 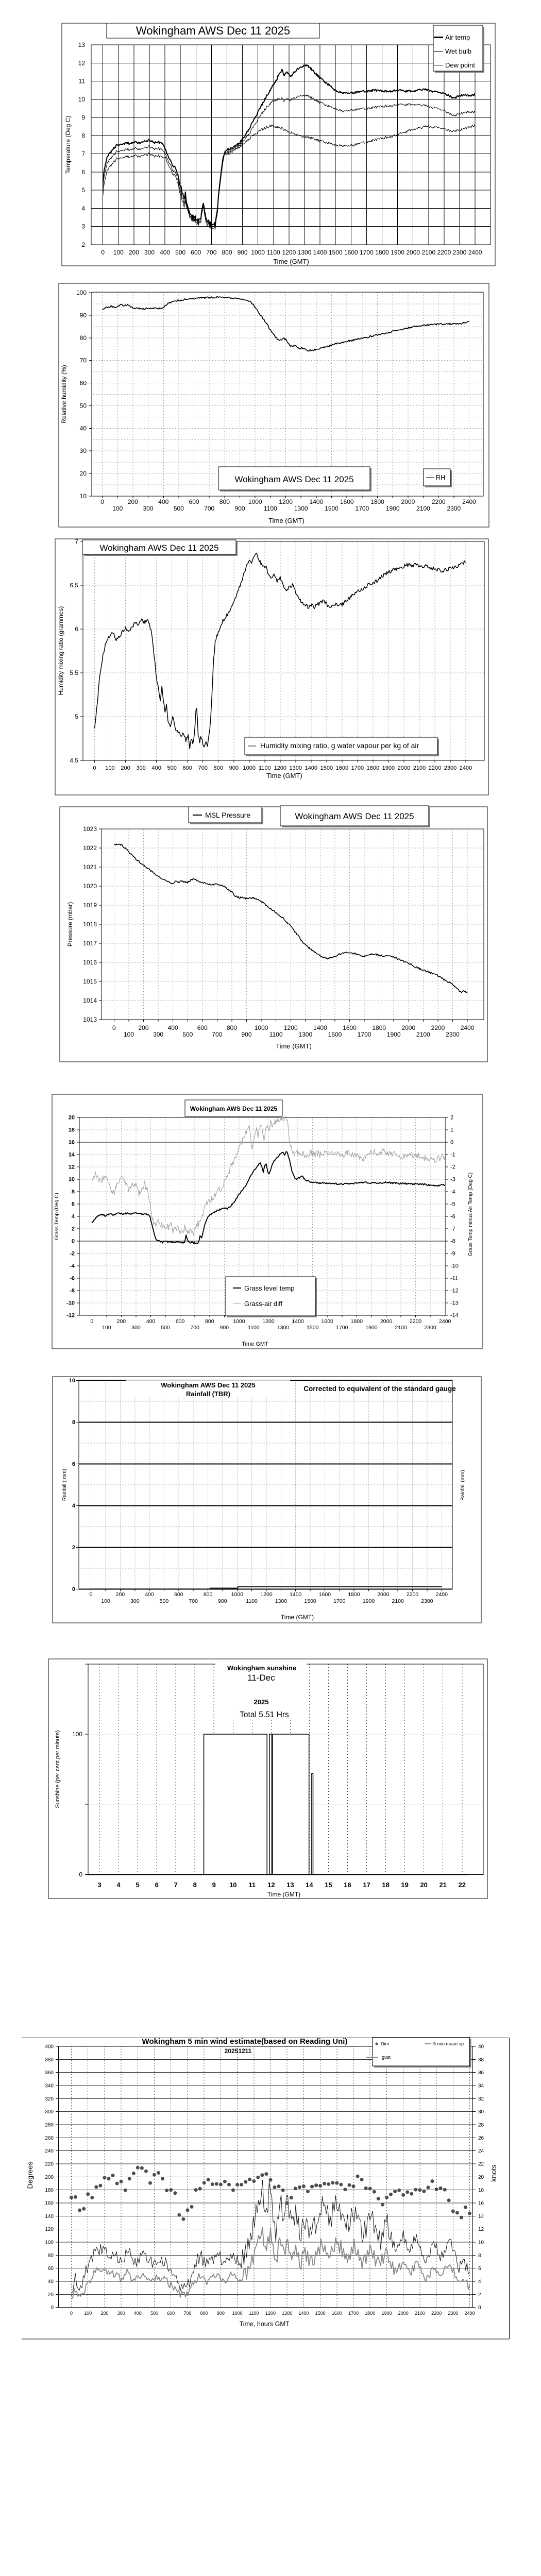 I want to click on svg-text:Grass Temp minus Air Temp (Deg: Grass Temp minus Air Temp (Deg C), so click(x=471, y=1214).